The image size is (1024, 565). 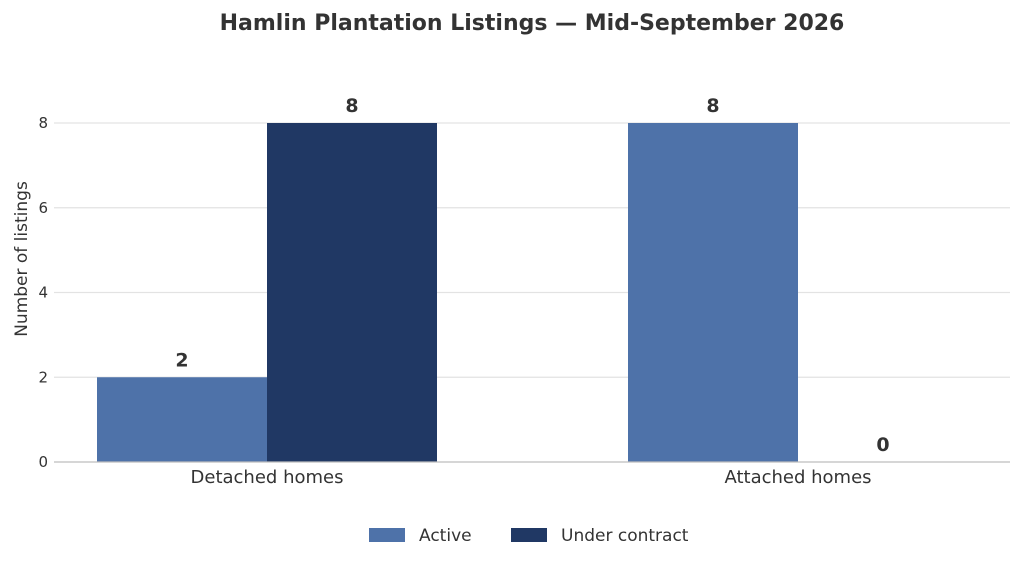 I want to click on data-label: 0, so click(x=882, y=445).